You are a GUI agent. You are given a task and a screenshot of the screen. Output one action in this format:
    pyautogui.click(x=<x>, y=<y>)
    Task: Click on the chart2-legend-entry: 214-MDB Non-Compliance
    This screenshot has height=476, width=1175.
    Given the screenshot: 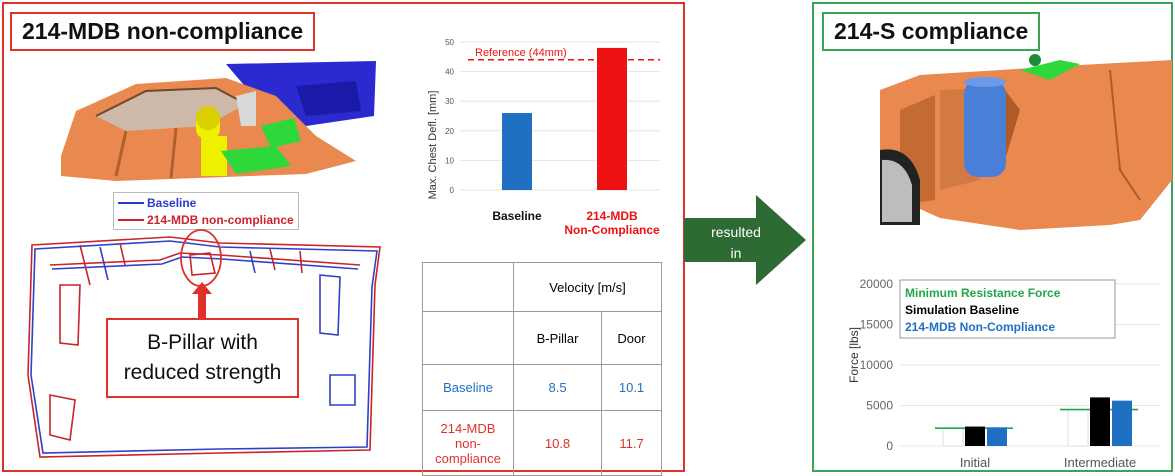 What is the action you would take?
    pyautogui.click(x=980, y=327)
    